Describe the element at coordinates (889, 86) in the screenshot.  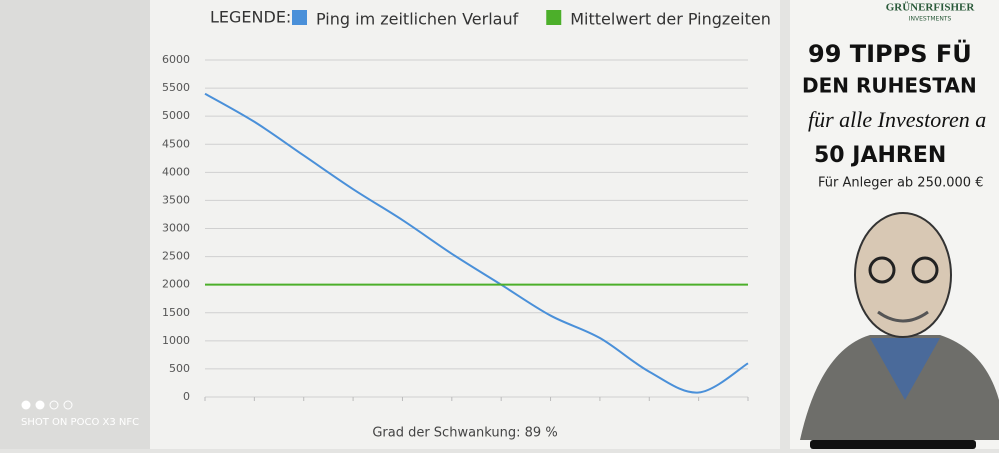
I see `ad-line: DEN RUHESTAN` at that location.